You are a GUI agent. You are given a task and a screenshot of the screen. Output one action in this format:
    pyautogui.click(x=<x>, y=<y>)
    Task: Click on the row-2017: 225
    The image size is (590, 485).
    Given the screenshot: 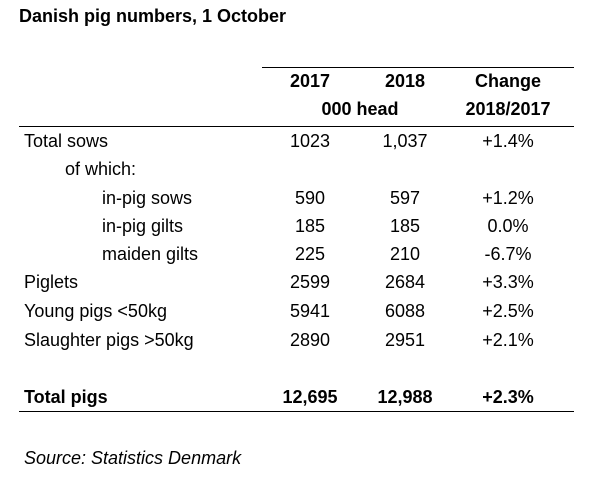 What is the action you would take?
    pyautogui.click(x=310, y=254)
    